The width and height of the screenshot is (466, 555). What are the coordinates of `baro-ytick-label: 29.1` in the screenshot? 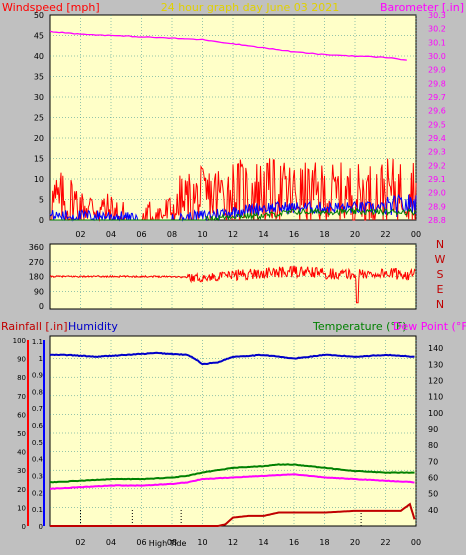 It's located at (437, 179).